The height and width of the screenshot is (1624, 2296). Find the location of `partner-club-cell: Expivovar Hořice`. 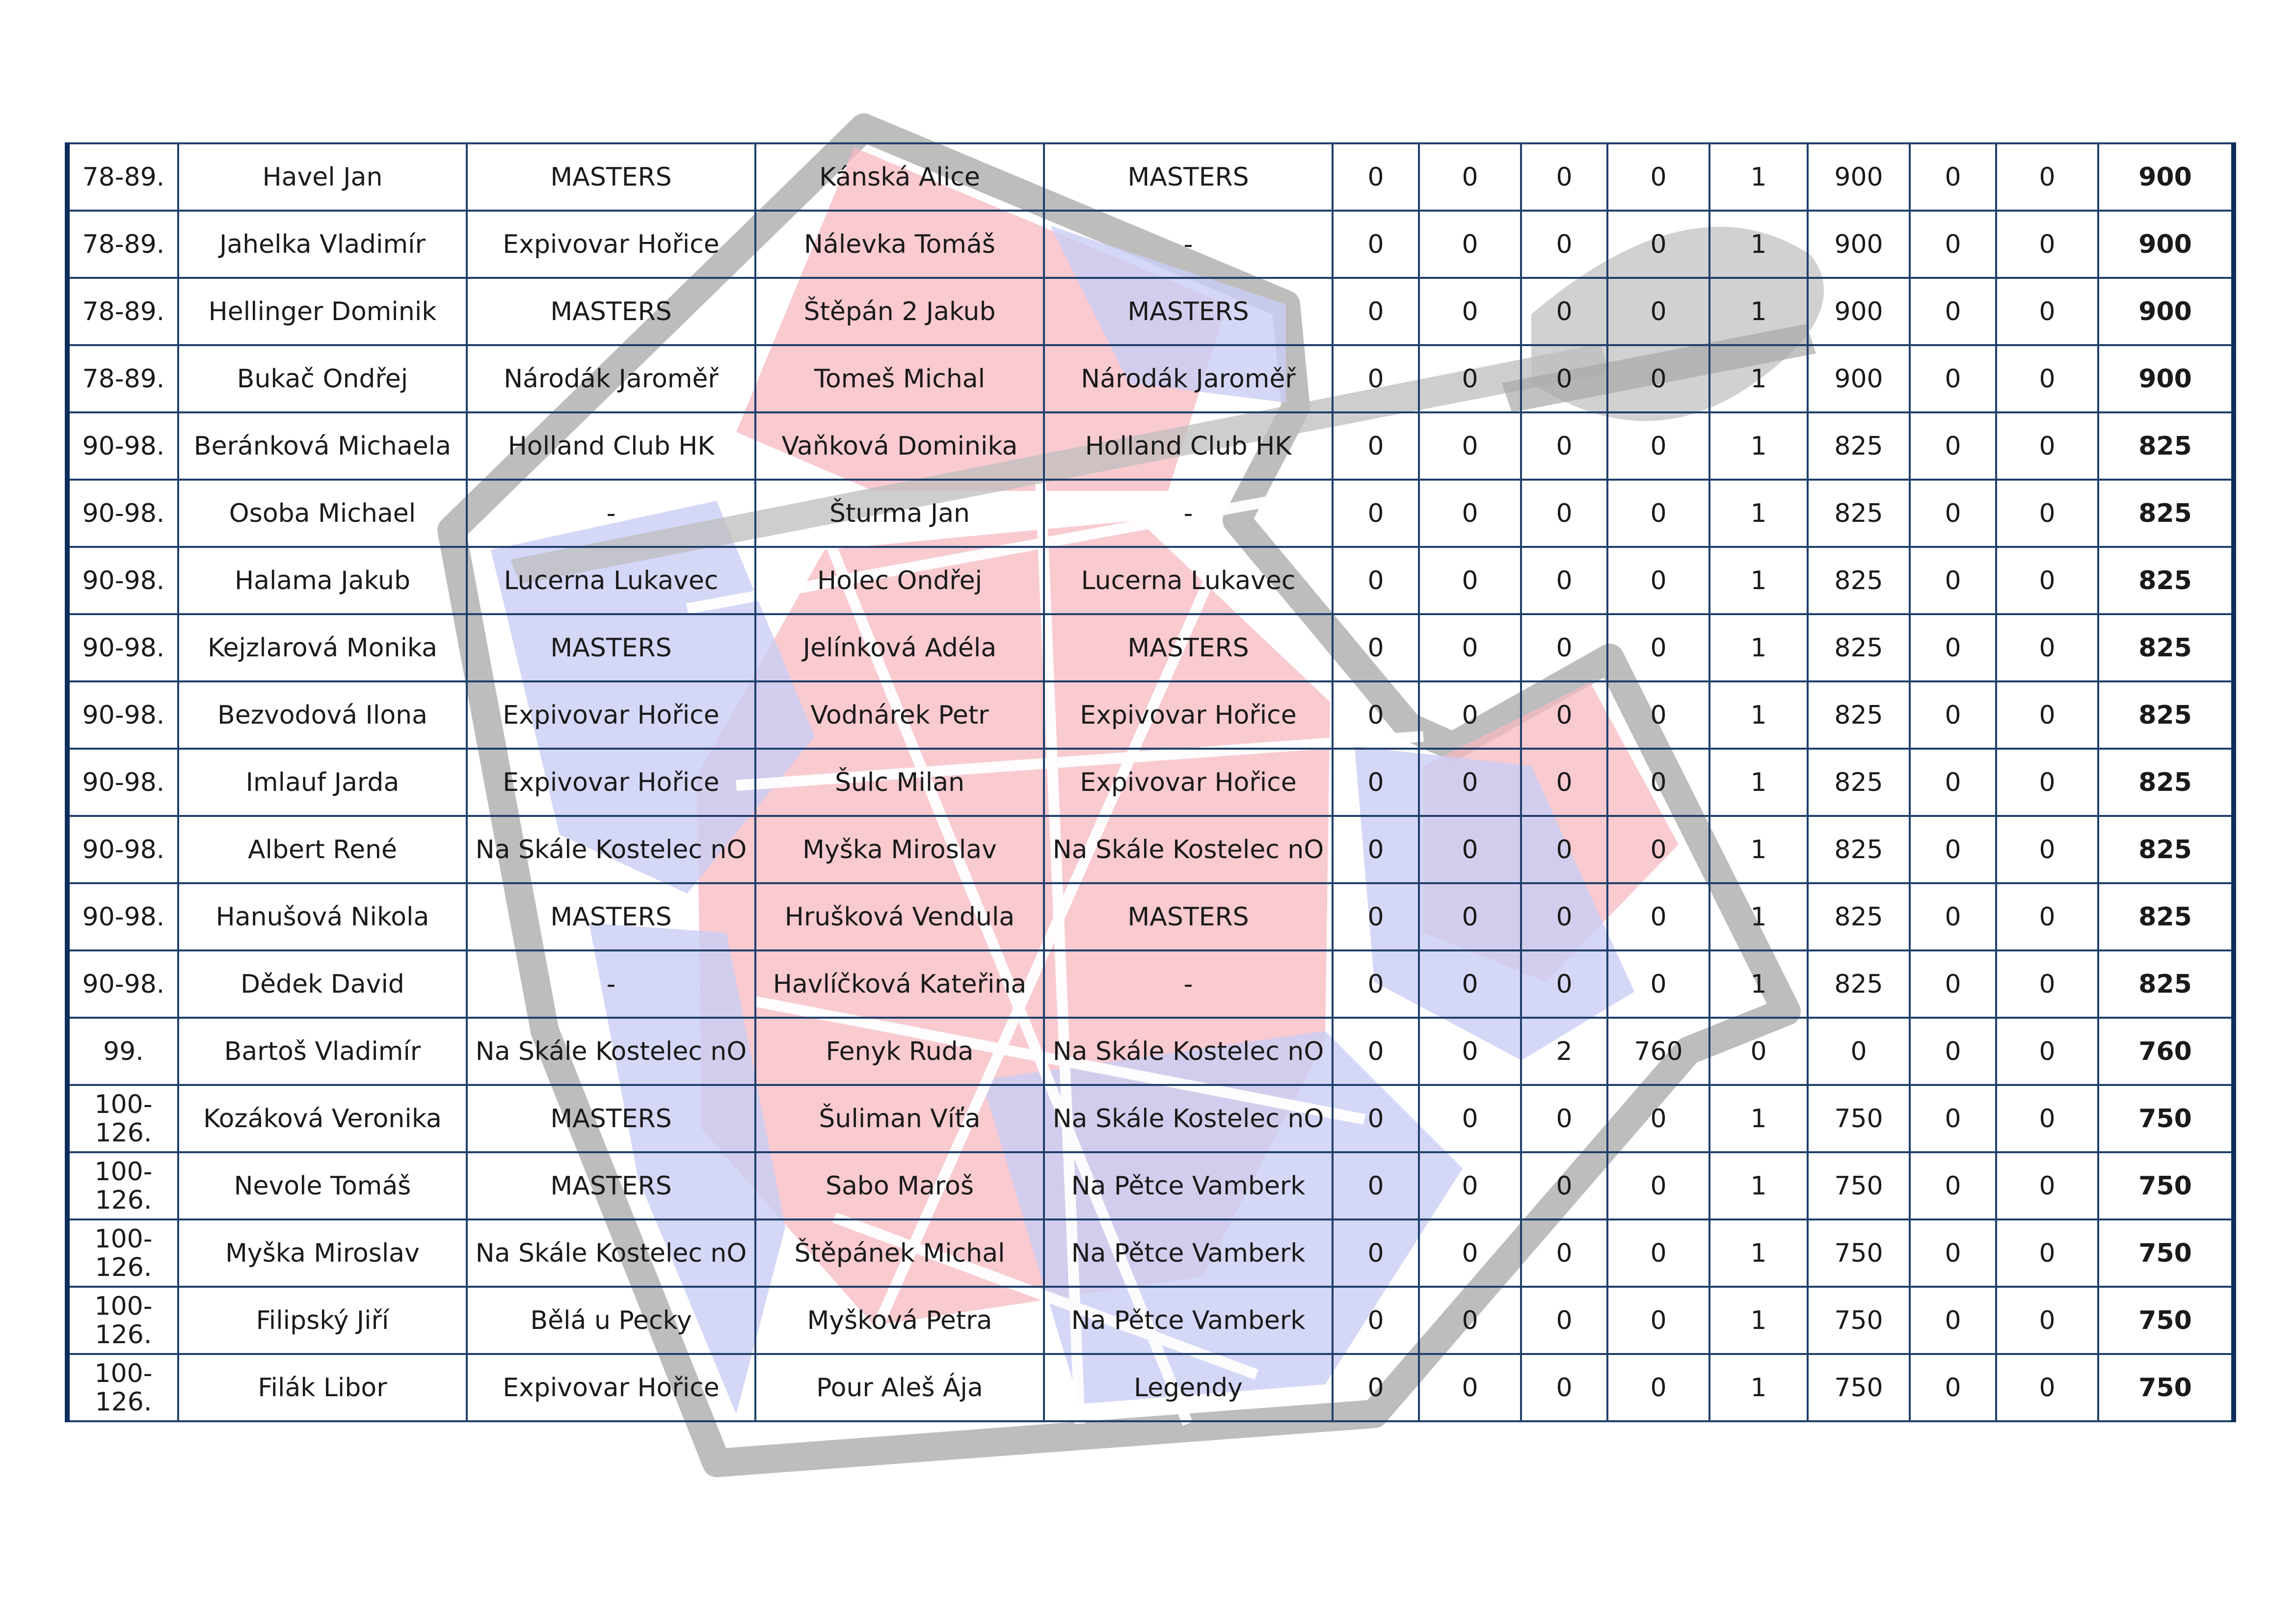

partner-club-cell: Expivovar Hořice is located at coordinates (1188, 782).